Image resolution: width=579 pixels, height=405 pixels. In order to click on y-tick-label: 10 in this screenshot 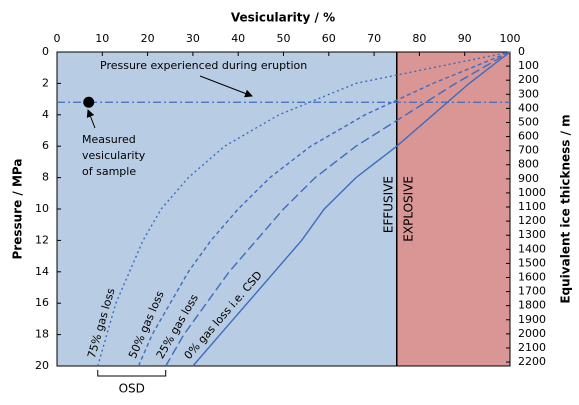, I will do `click(42, 208)`.